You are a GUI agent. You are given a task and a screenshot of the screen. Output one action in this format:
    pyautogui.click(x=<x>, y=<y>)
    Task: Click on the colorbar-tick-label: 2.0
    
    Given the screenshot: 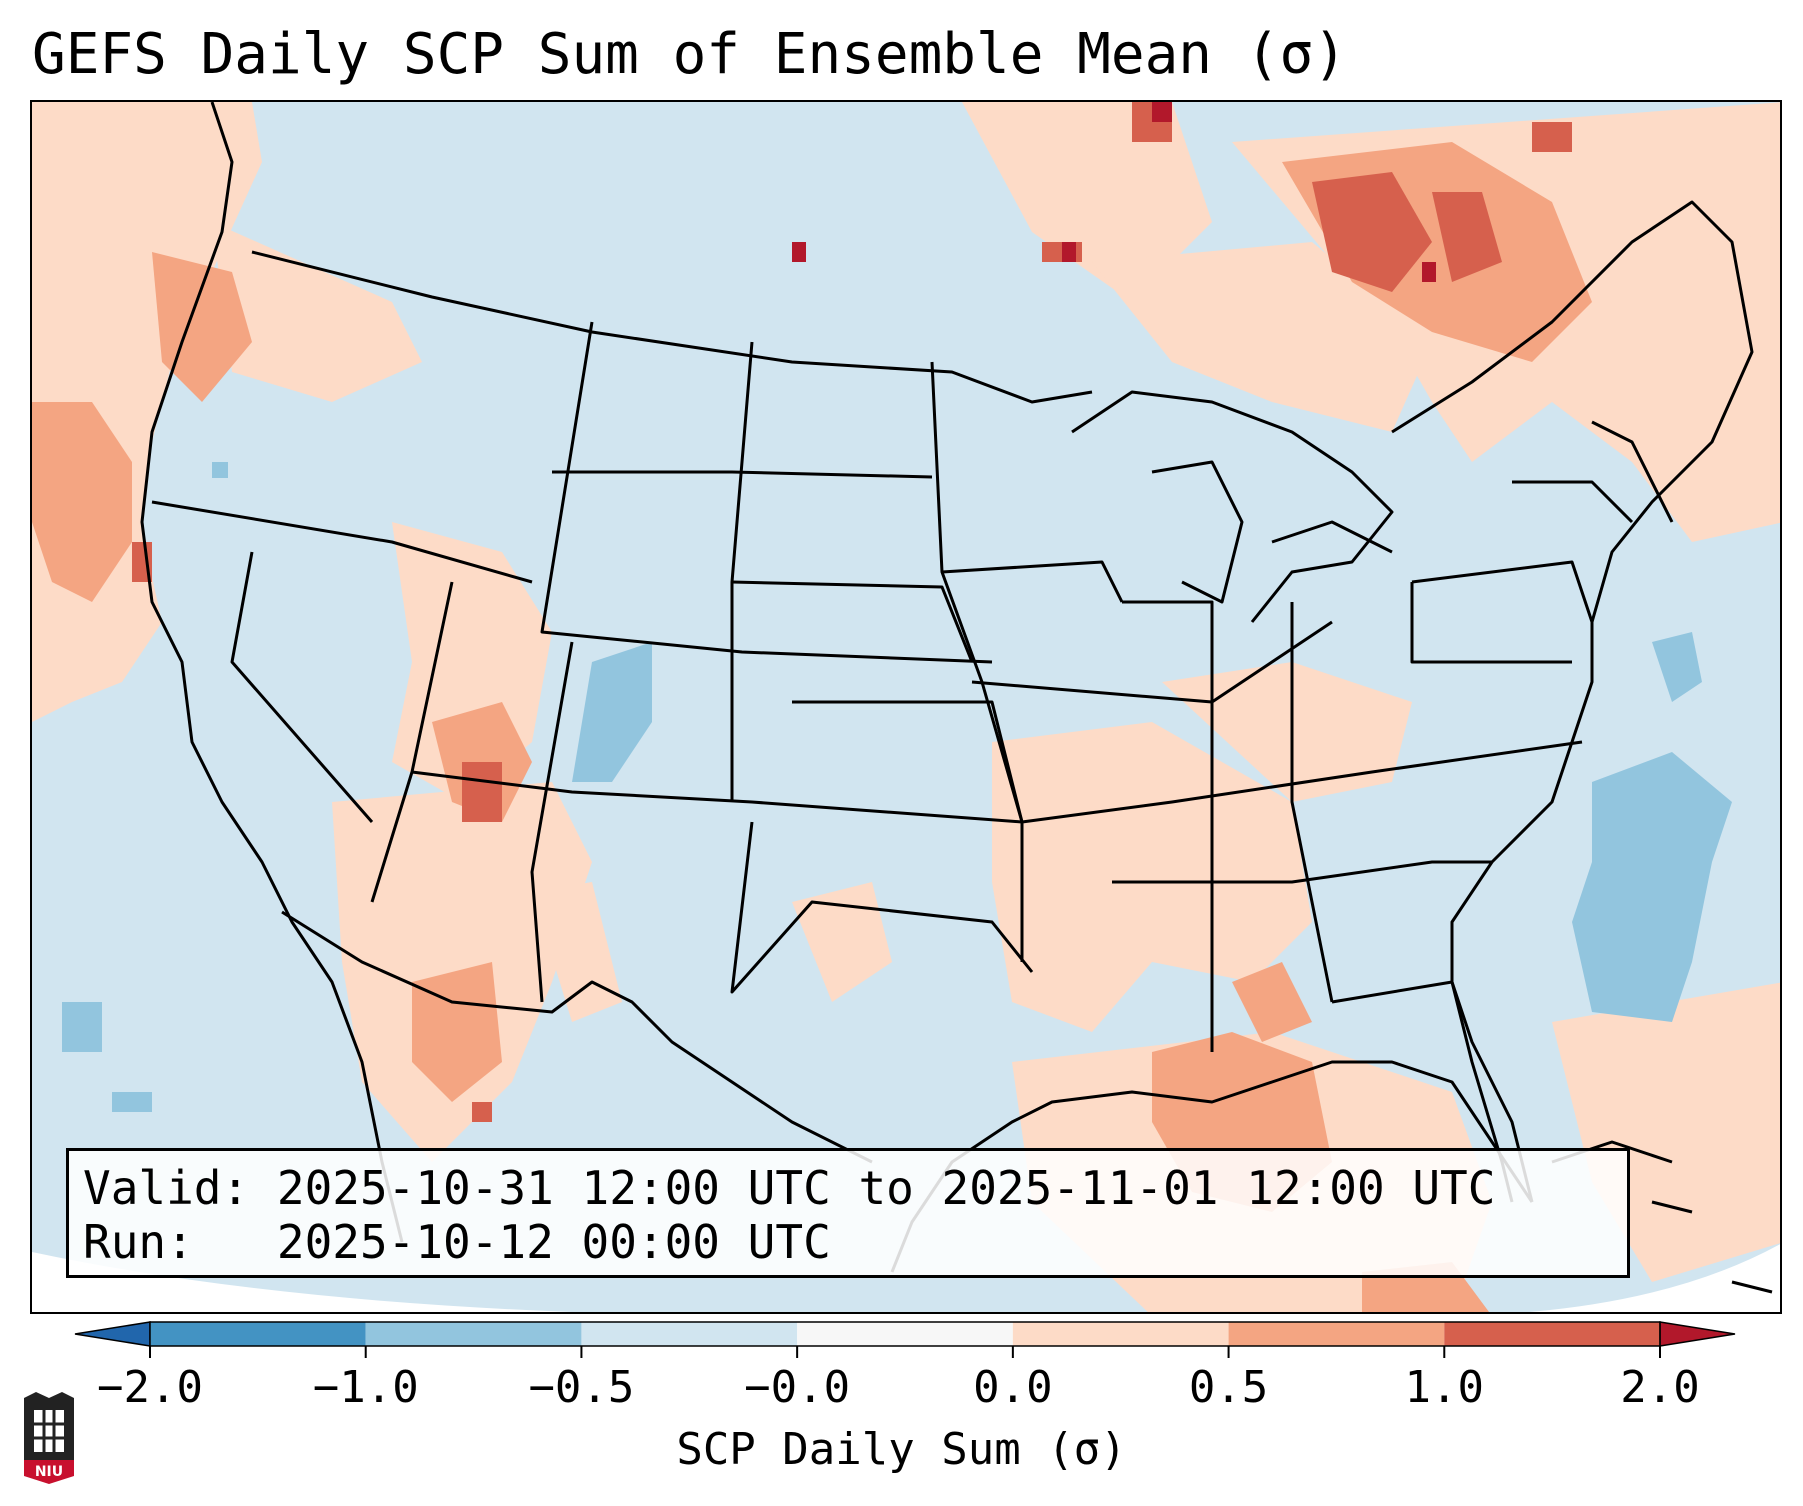 What is the action you would take?
    pyautogui.click(x=1660, y=1387)
    